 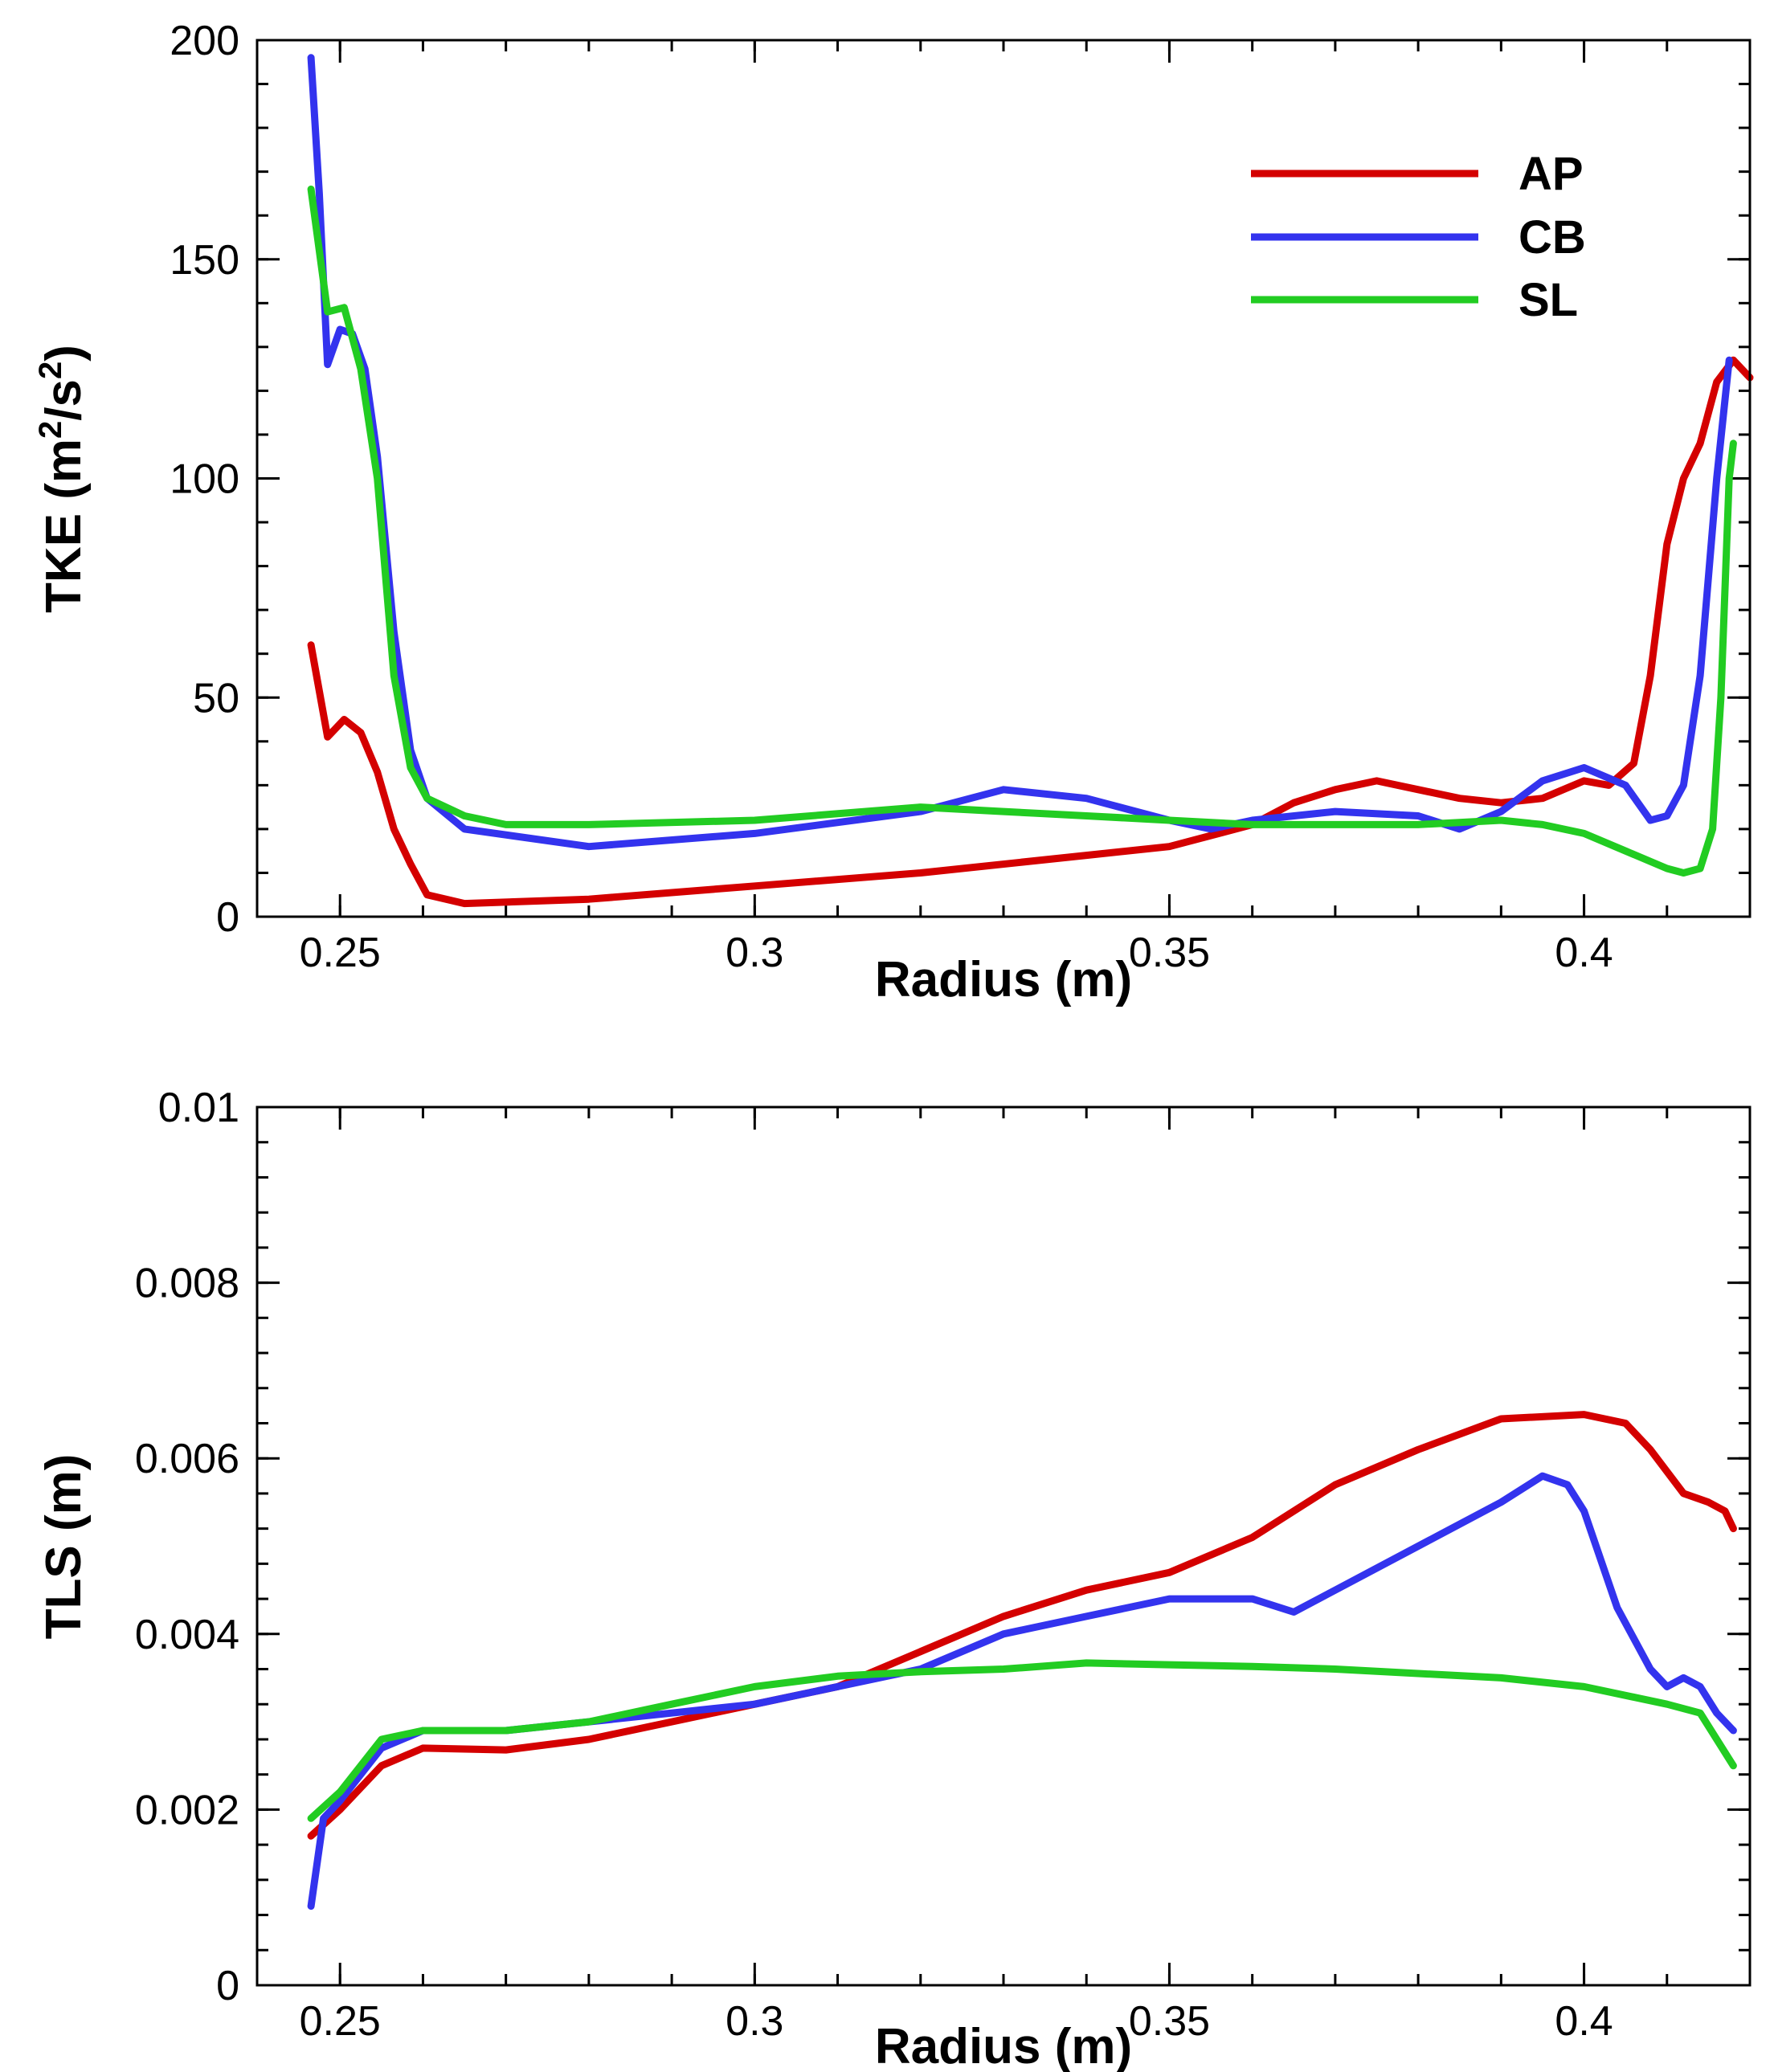 What do you see at coordinates (1169, 953) in the screenshot?
I see `tke-x-tick-label: 0.35` at bounding box center [1169, 953].